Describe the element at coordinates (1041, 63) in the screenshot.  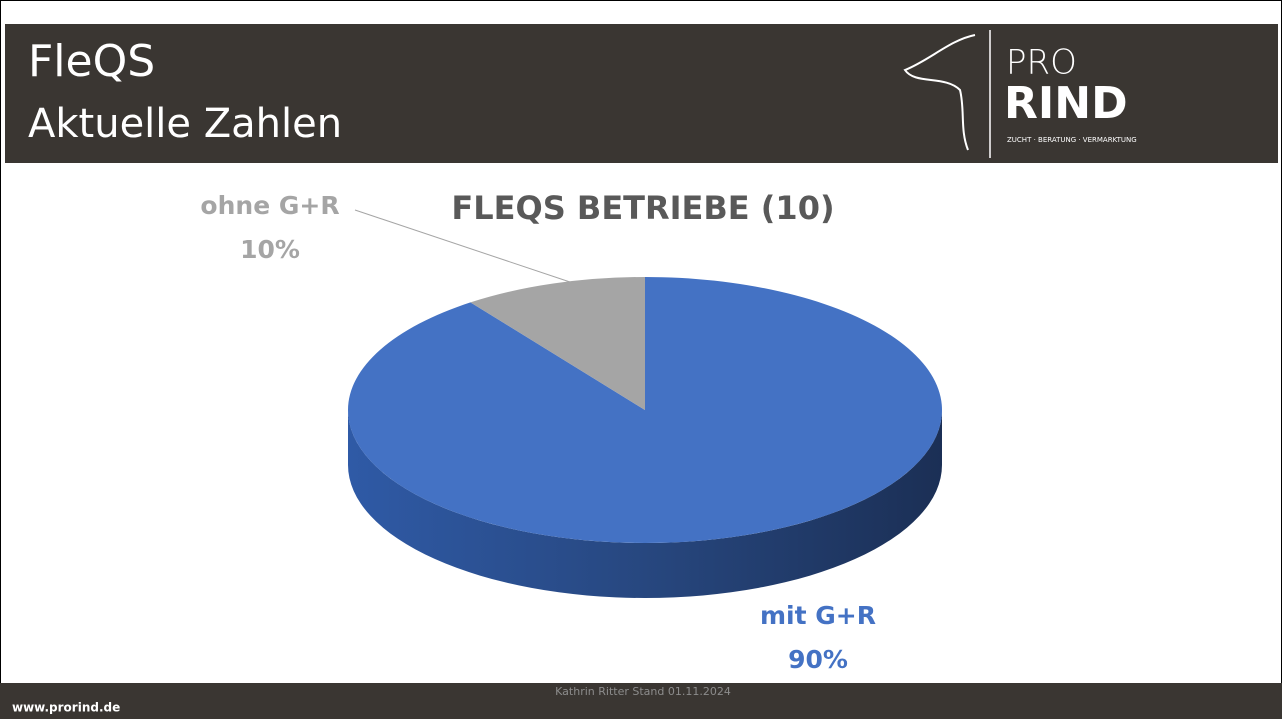
I see `logo-text: PRO` at that location.